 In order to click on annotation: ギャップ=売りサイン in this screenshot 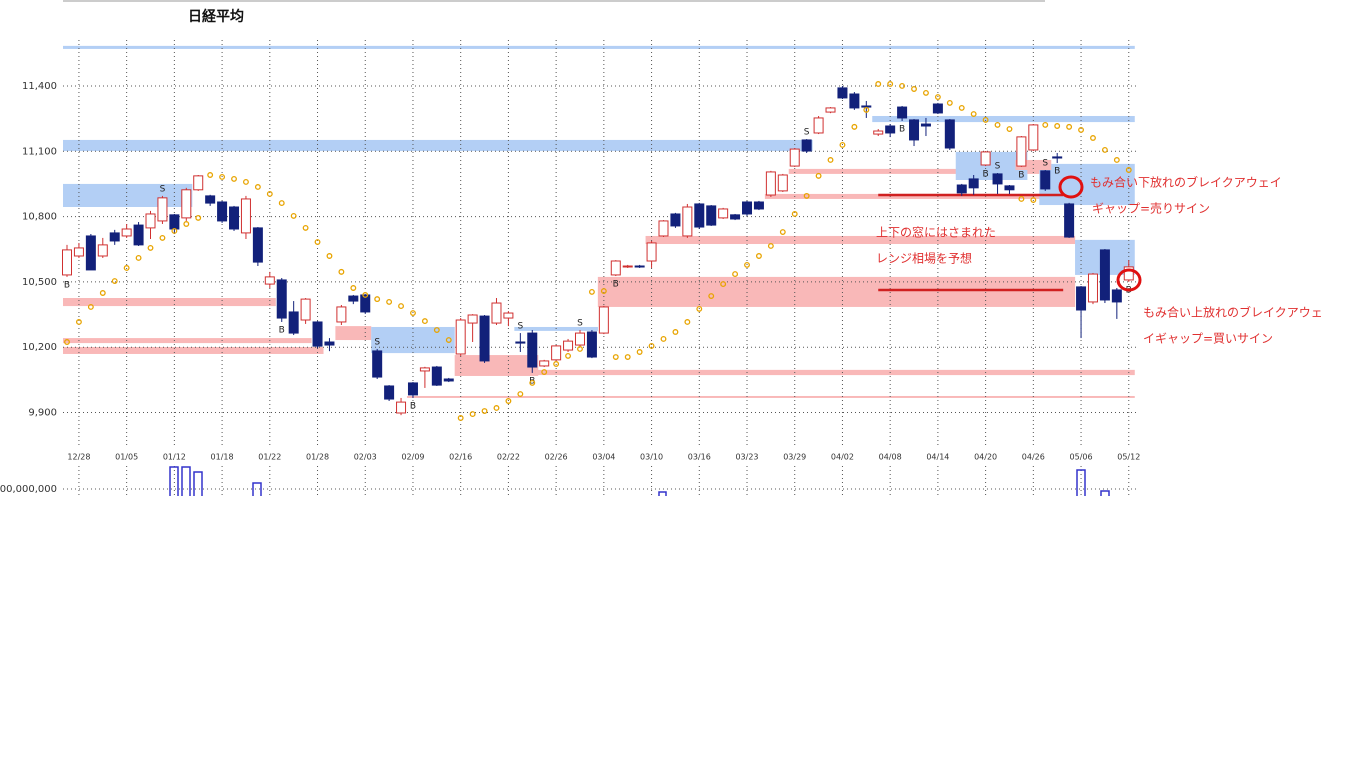, I will do `click(1151, 208)`.